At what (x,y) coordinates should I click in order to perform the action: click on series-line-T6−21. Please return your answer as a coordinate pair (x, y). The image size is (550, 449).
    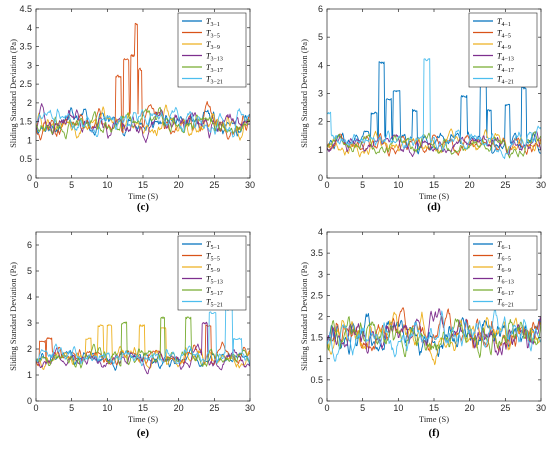
    Looking at the image, I should click on (434, 334).